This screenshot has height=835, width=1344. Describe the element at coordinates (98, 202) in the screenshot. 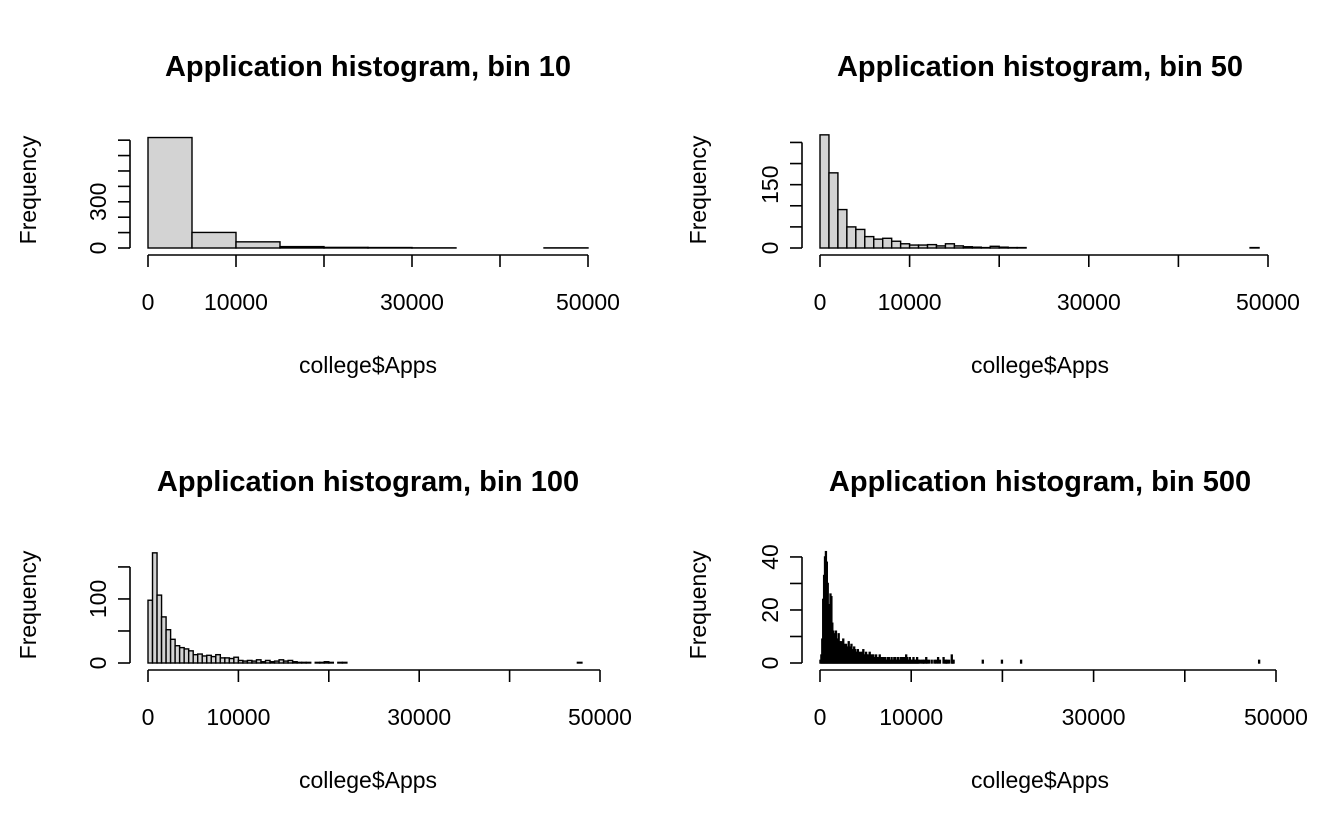

I see `y-tick-label: 300` at that location.